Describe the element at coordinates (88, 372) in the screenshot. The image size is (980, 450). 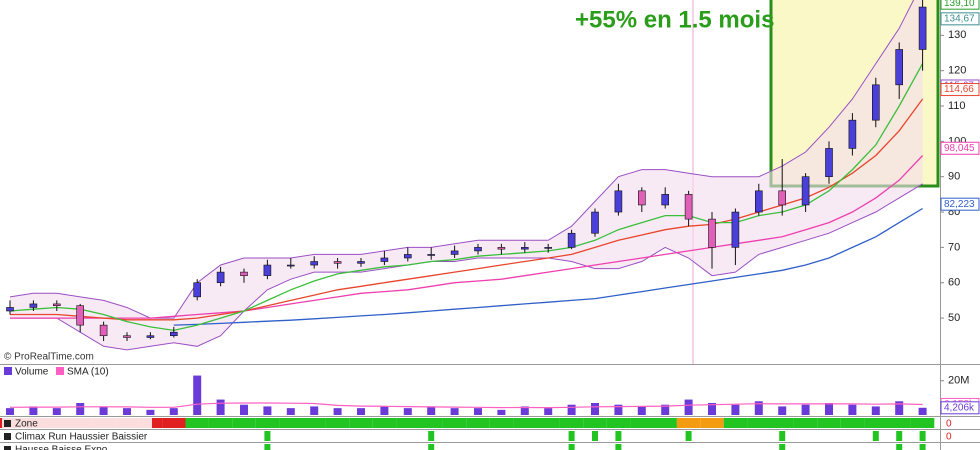
I see `legend-label: SMA (10)` at that location.